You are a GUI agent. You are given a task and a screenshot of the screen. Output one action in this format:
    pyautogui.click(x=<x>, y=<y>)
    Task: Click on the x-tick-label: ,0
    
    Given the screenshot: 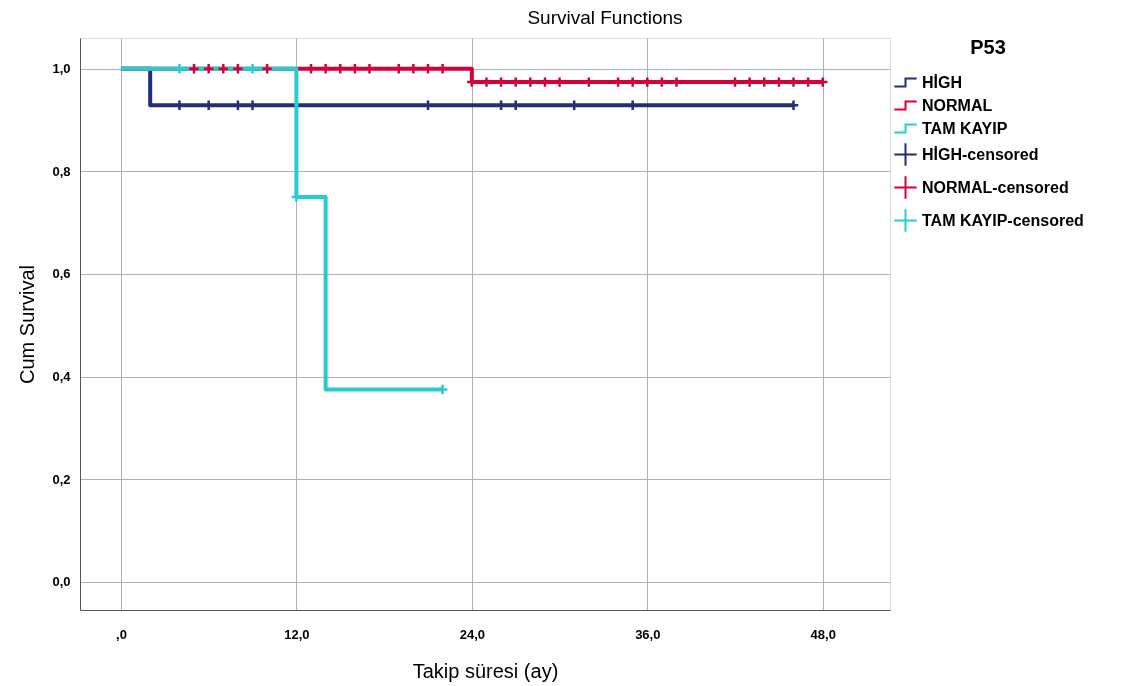 What is the action you would take?
    pyautogui.click(x=121, y=634)
    